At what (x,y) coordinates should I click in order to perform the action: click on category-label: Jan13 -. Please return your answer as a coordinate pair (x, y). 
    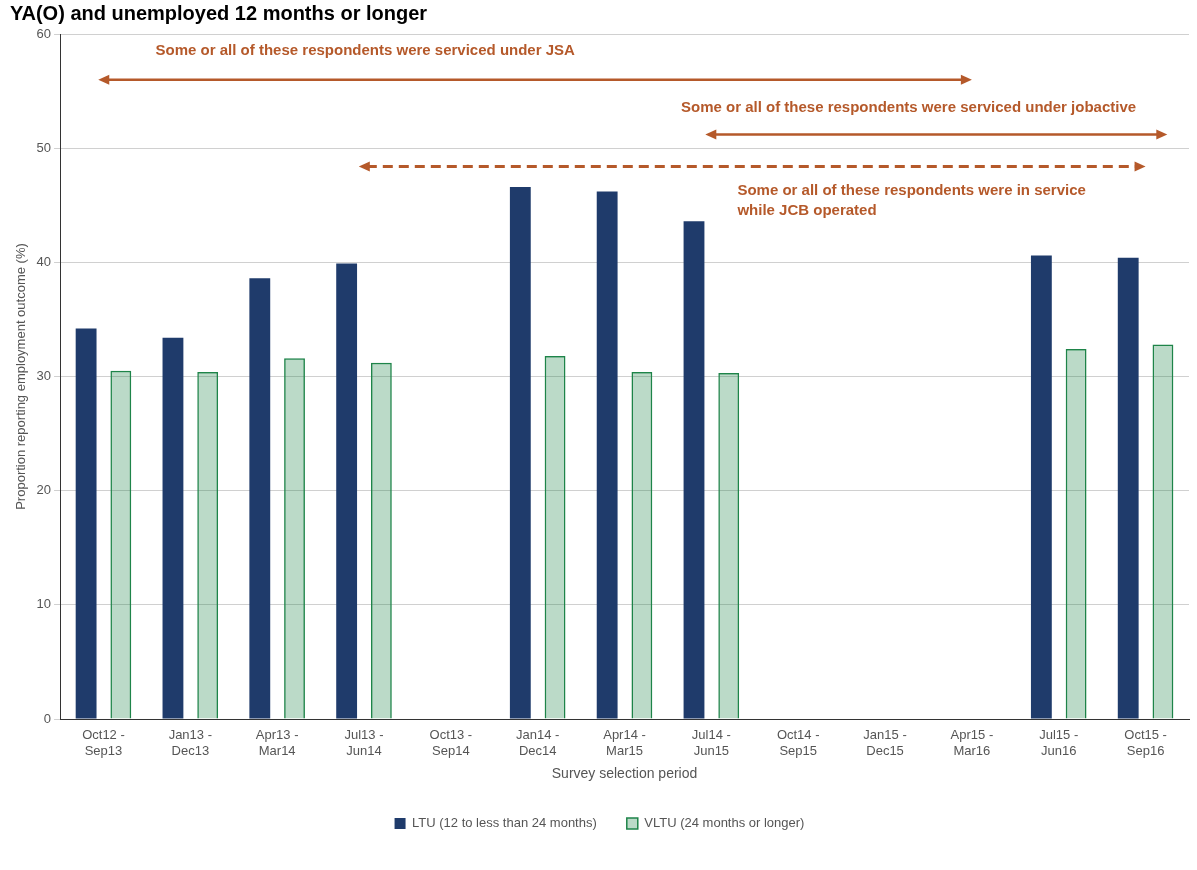
    Looking at the image, I should click on (190, 735).